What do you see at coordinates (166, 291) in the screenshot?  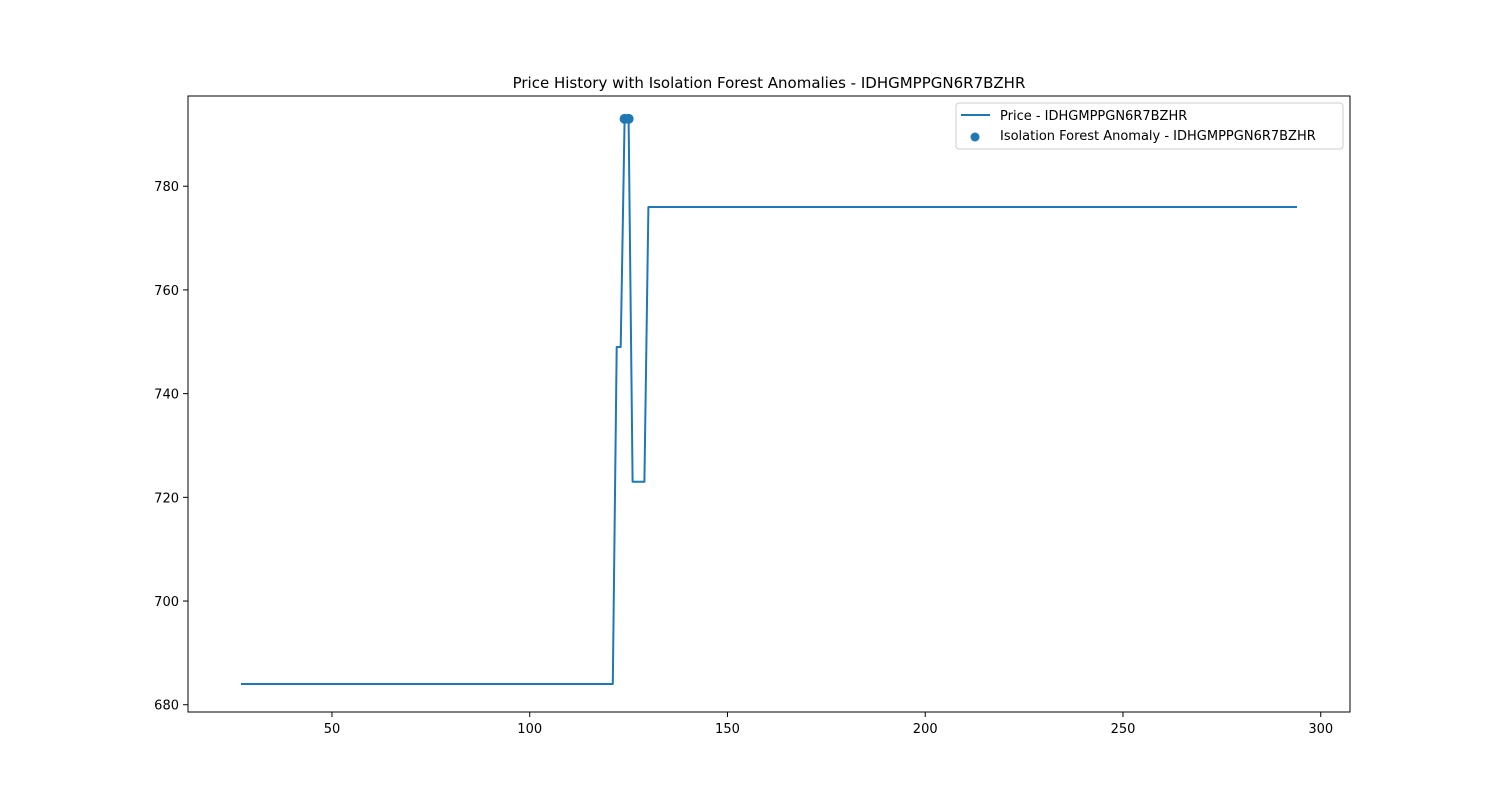 I see `y-tick-label: 760` at bounding box center [166, 291].